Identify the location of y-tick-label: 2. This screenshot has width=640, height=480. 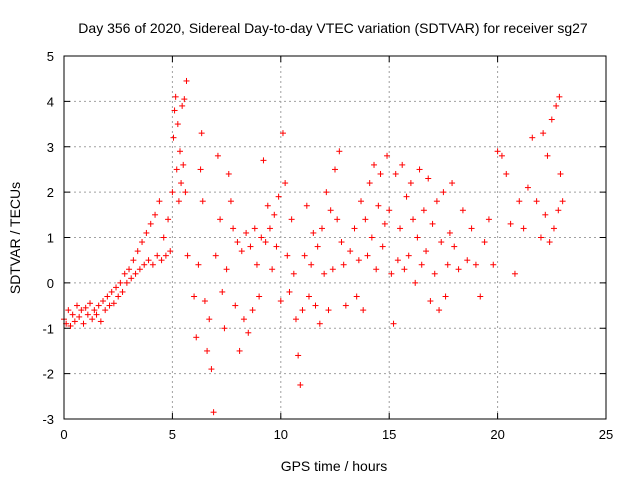
(50, 192).